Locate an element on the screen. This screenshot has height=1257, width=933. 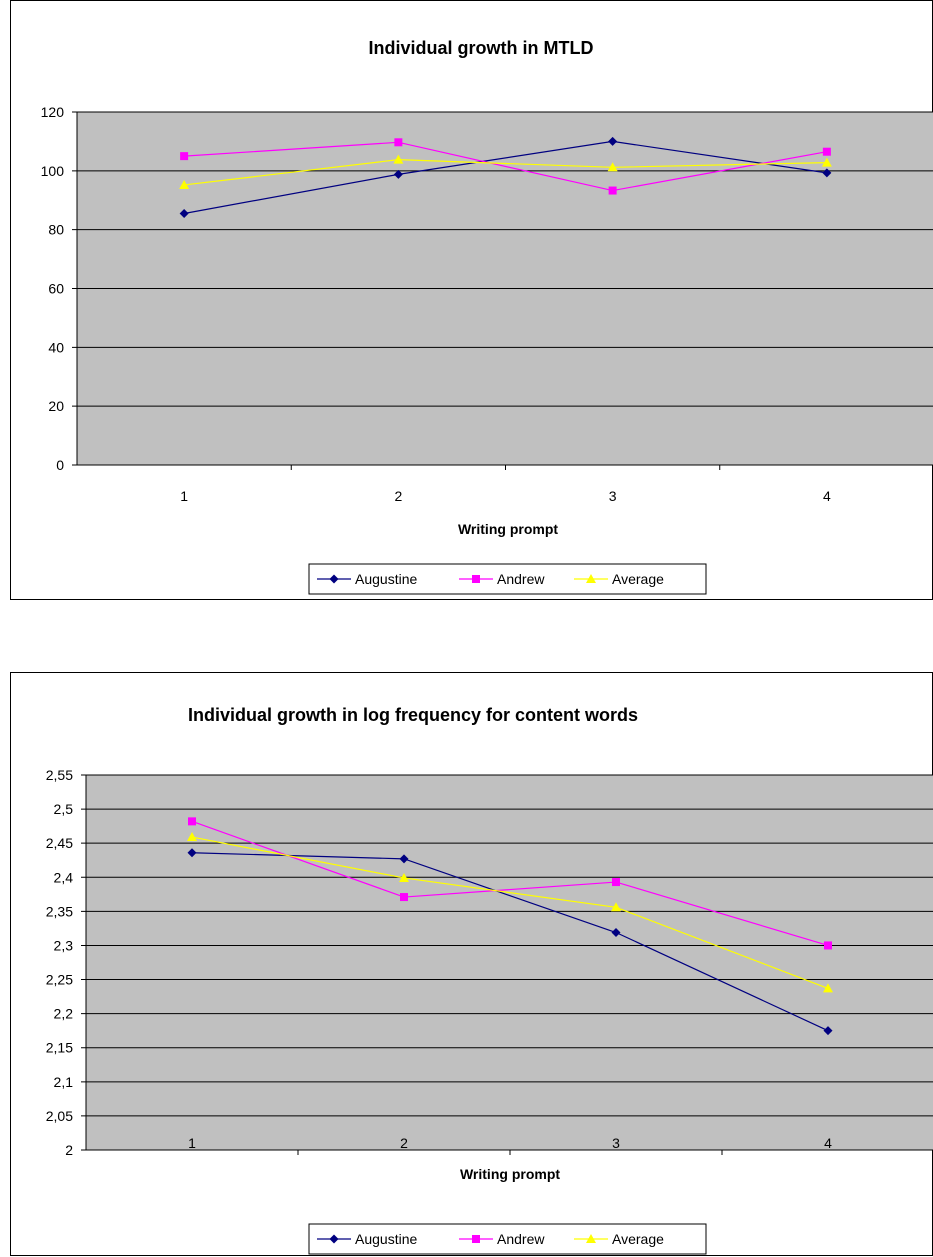
y-tick-label: 2,4 is located at coordinates (64, 877).